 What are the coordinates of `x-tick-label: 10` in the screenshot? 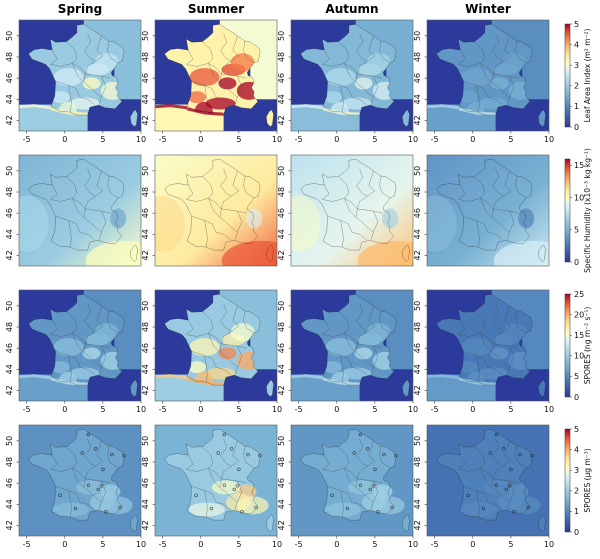 It's located at (549, 139).